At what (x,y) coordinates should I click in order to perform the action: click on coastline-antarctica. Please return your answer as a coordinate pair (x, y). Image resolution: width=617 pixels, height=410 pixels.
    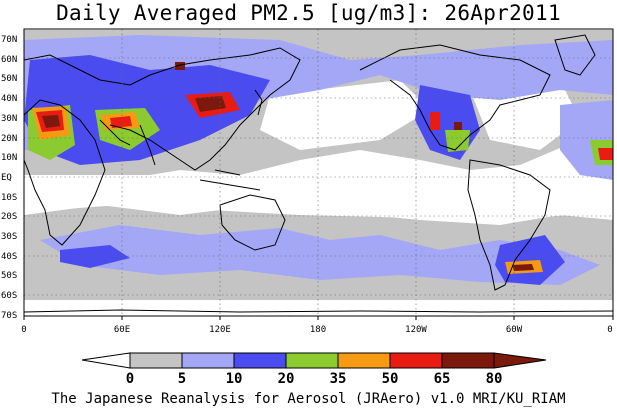
    Looking at the image, I should click on (318, 311).